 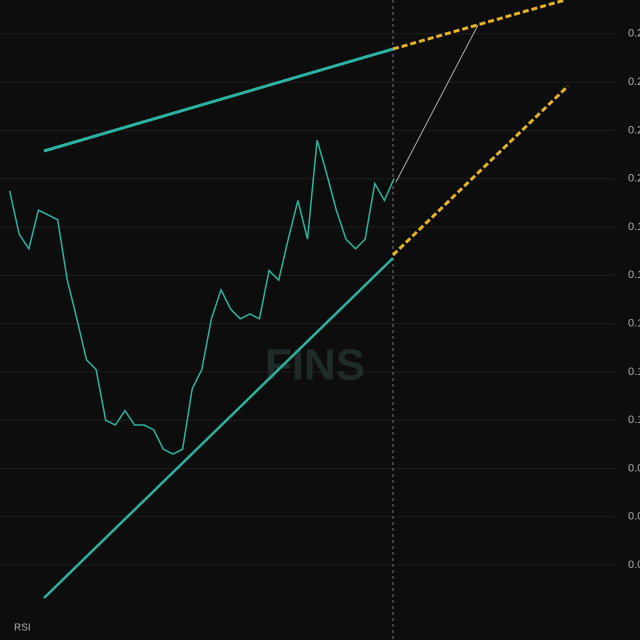 I want to click on upper-projection, so click(x=479, y=25).